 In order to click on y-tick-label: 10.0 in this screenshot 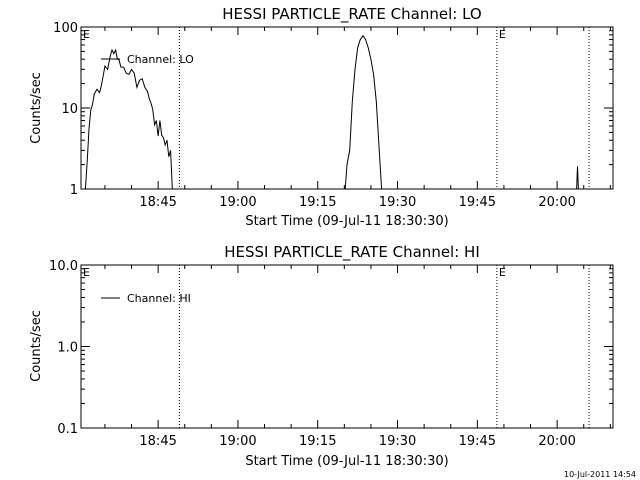, I will do `click(63, 266)`.